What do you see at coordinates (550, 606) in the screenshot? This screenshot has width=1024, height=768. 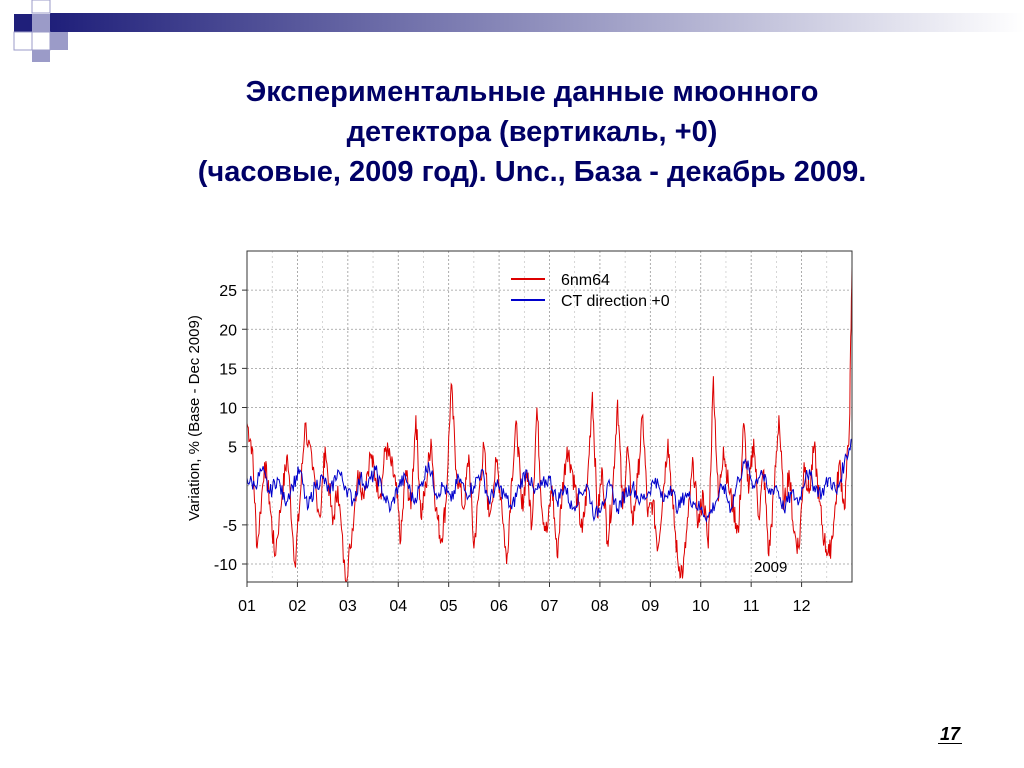 I see `x-tick-label: 07` at bounding box center [550, 606].